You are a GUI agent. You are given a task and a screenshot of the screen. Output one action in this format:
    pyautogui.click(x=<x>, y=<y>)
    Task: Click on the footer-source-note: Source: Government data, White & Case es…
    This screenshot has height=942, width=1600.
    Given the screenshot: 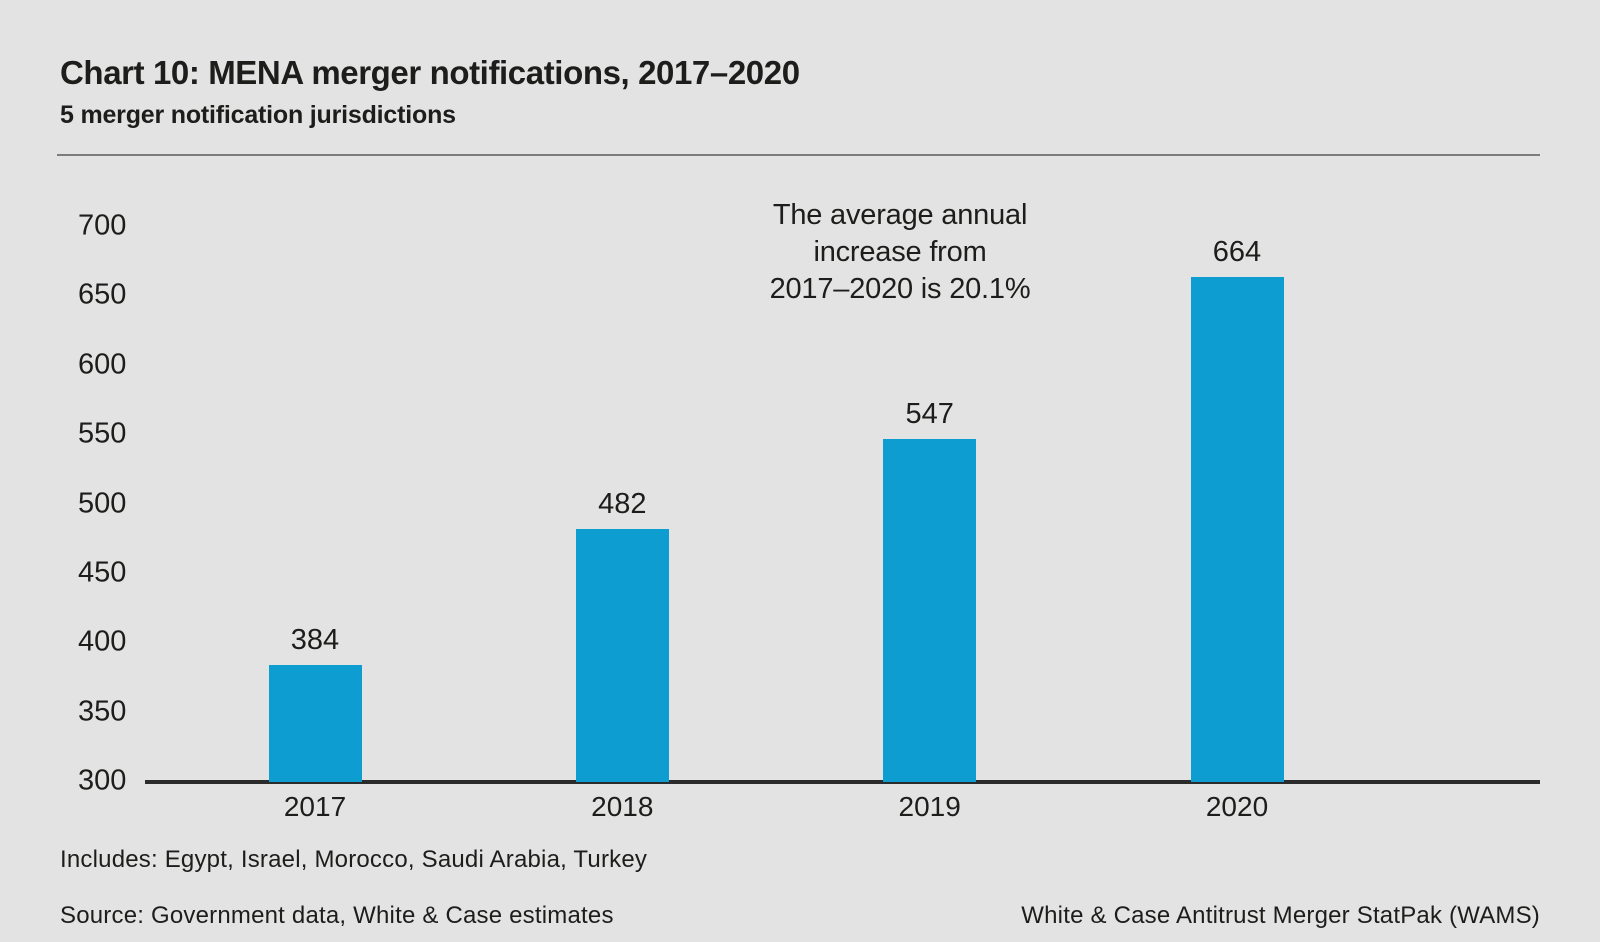 What is the action you would take?
    pyautogui.click(x=337, y=915)
    